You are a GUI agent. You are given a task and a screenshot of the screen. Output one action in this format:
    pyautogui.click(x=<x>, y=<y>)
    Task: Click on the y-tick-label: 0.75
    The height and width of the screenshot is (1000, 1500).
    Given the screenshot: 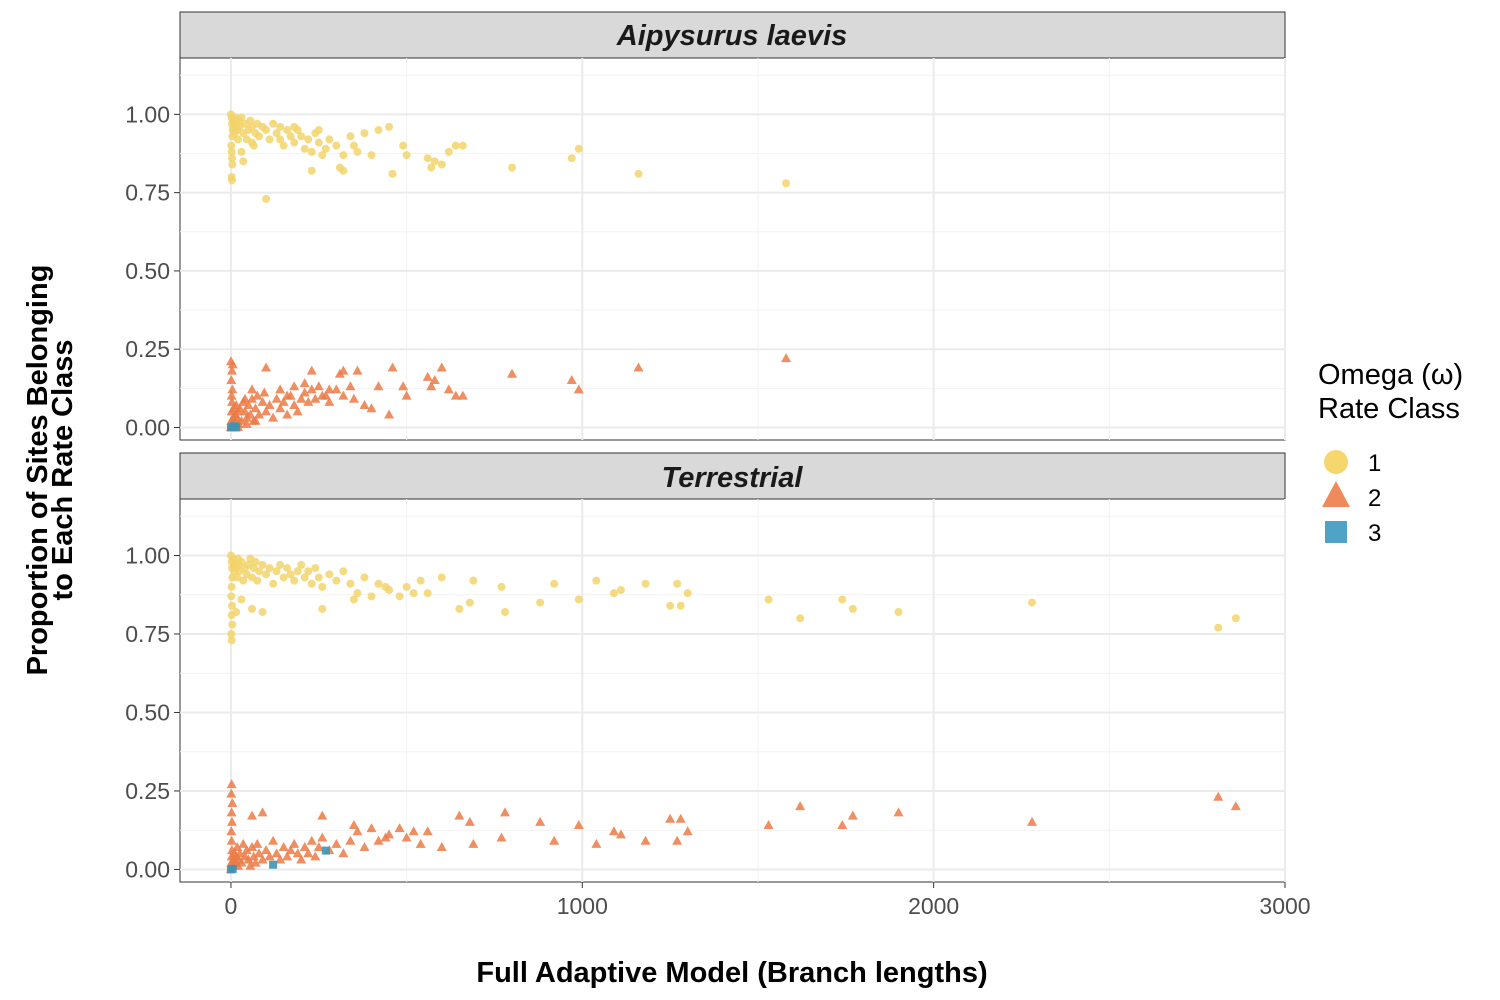 What is the action you would take?
    pyautogui.click(x=147, y=193)
    